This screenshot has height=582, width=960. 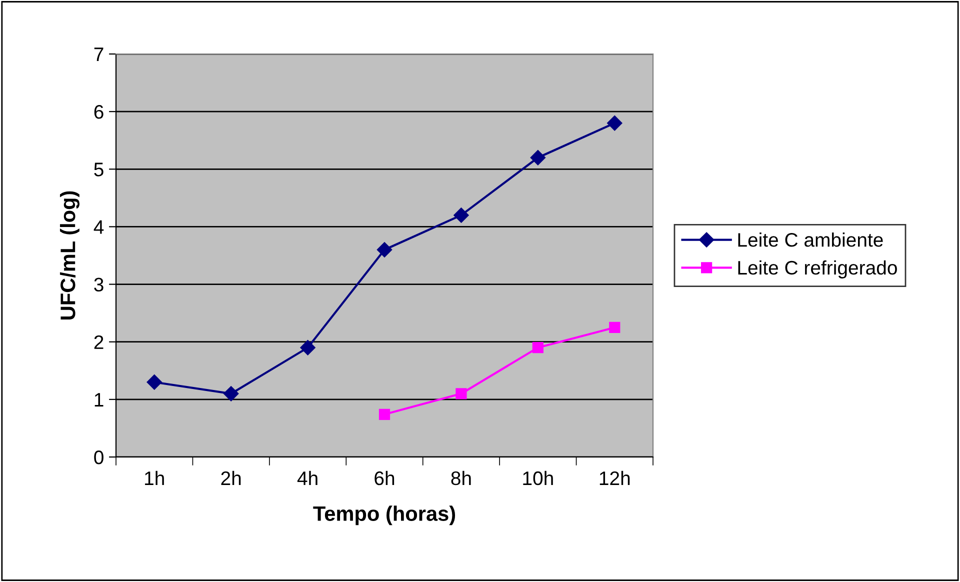 I want to click on y-tick-label: 6, so click(x=99, y=112).